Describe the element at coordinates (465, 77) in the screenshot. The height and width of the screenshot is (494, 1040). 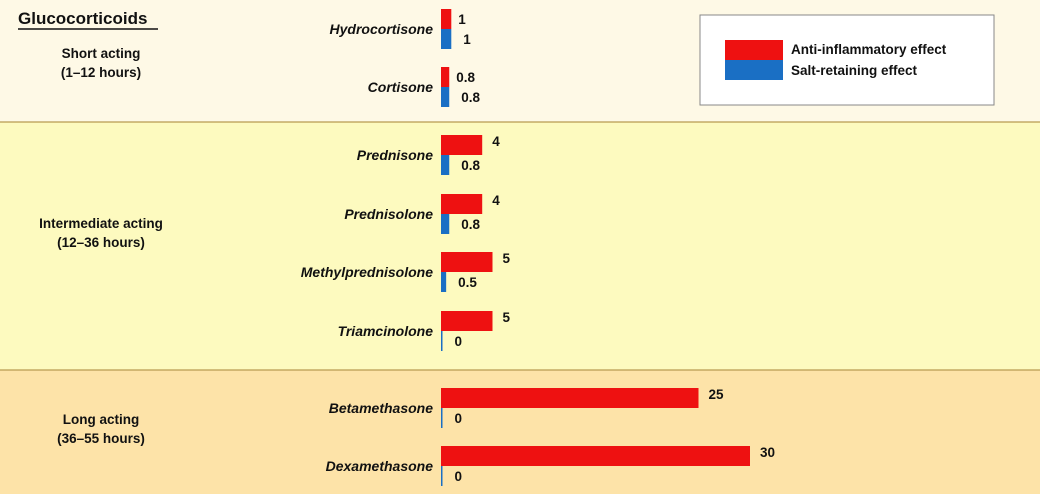
I see `value-anti-cortisone: 0.8` at that location.